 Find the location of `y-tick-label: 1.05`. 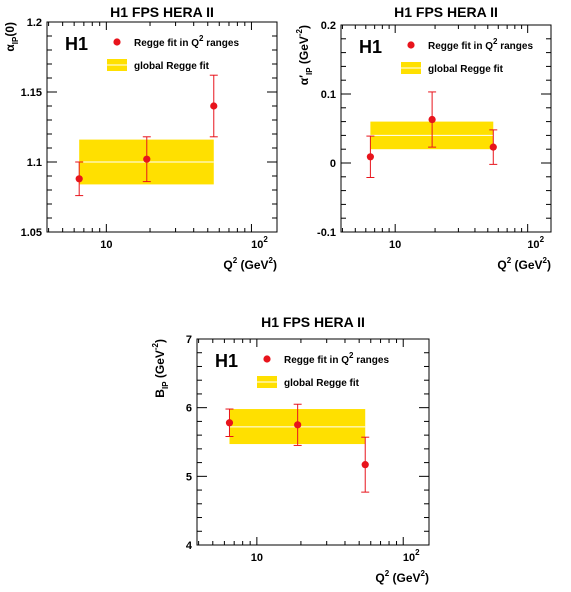

y-tick-label: 1.05 is located at coordinates (31, 233).